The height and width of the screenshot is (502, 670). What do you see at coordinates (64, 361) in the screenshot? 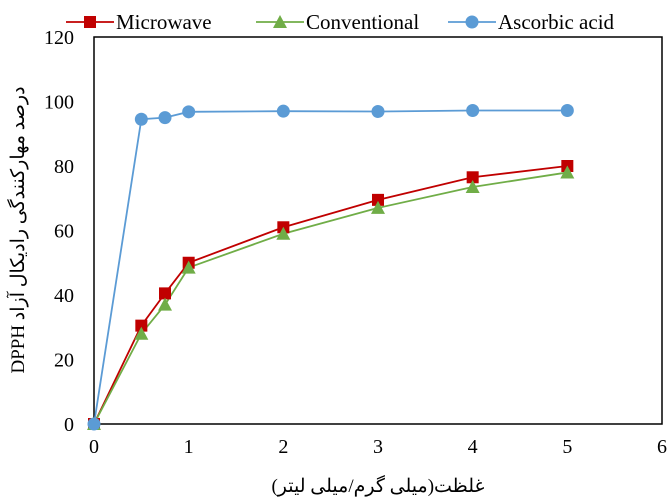
I see `y-tick-label: 20` at bounding box center [64, 361].